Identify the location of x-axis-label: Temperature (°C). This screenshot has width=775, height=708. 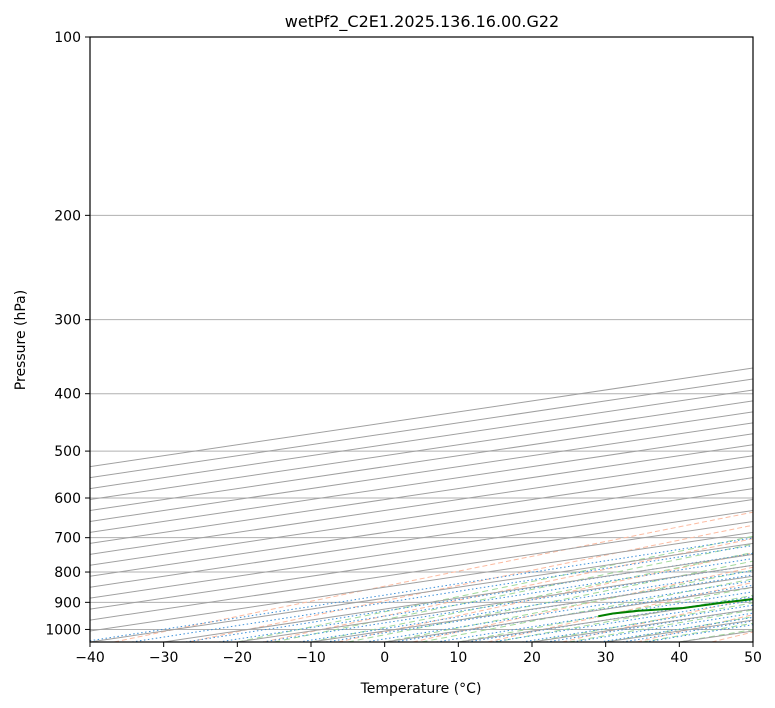
(421, 689).